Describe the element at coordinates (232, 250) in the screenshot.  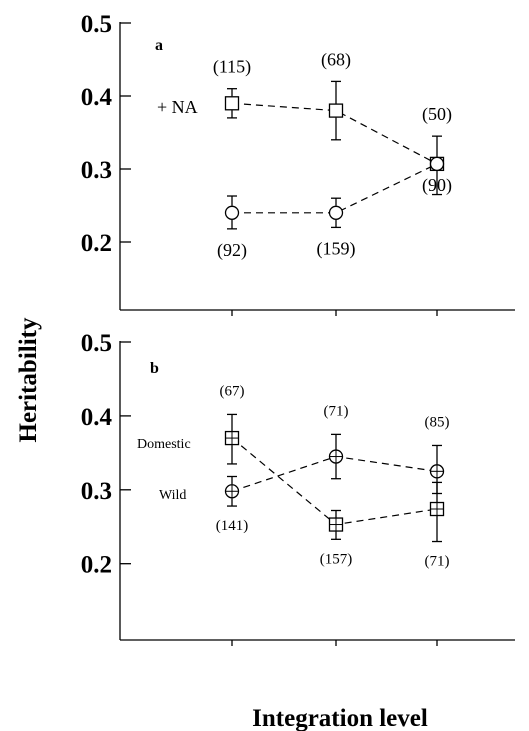
I see `sample-size-label: (92)` at that location.